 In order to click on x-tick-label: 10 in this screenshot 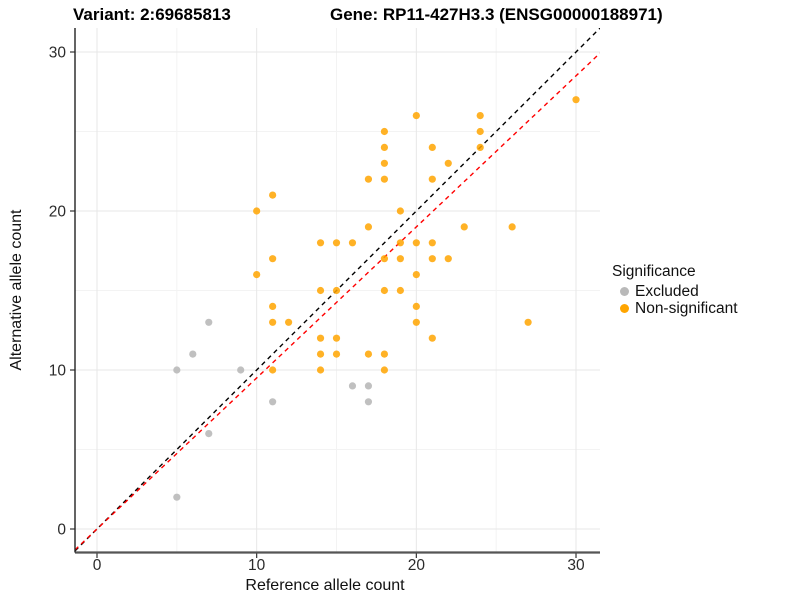, I will do `click(257, 565)`.